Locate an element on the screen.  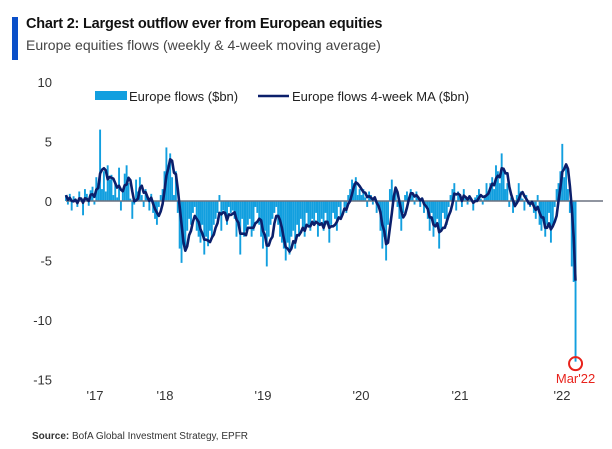
x-tick-label: '22 is located at coordinates (562, 395).